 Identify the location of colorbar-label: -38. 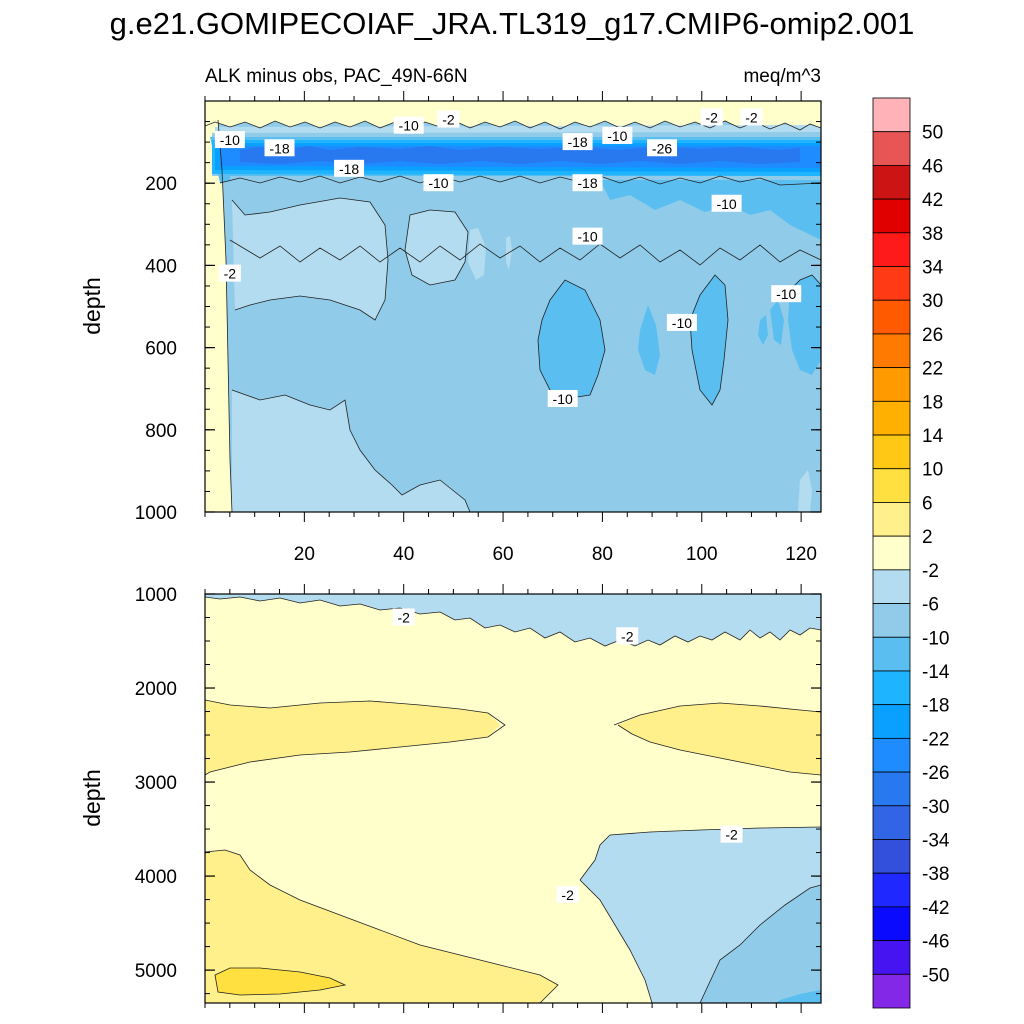
(935, 874).